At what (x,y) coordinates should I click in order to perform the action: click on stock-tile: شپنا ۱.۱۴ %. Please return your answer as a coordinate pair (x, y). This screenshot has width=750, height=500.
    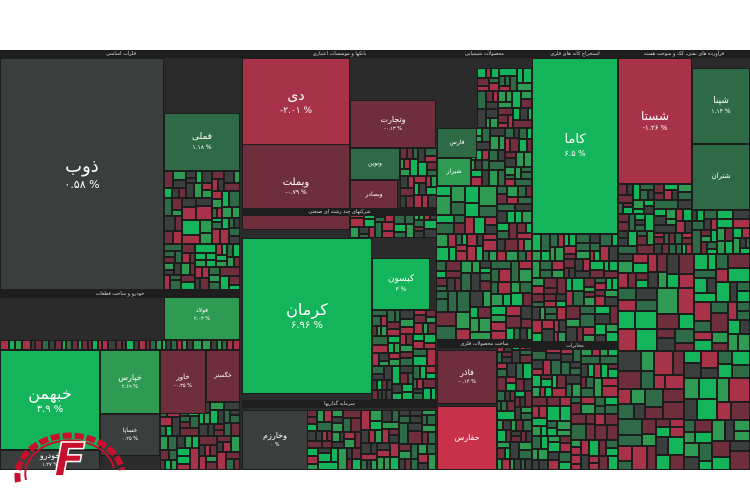
    Looking at the image, I should click on (721, 106).